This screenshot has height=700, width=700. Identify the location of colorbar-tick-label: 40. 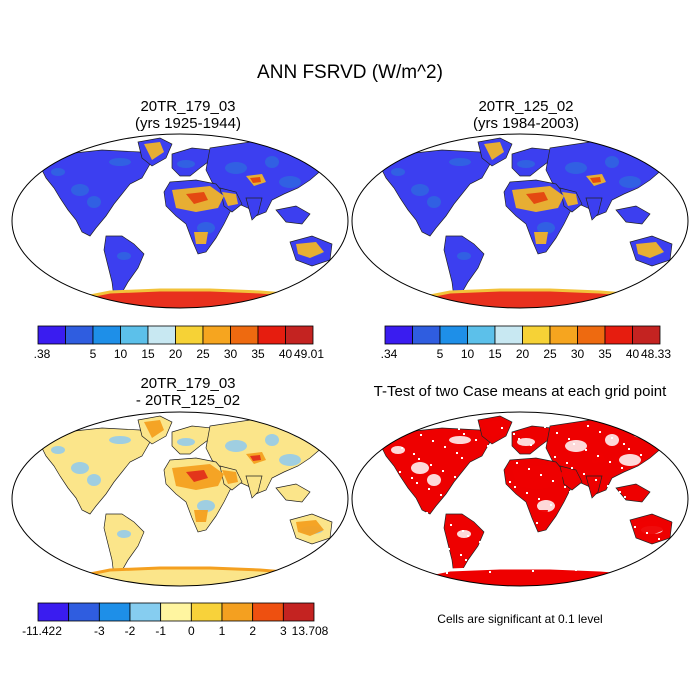
(285, 354).